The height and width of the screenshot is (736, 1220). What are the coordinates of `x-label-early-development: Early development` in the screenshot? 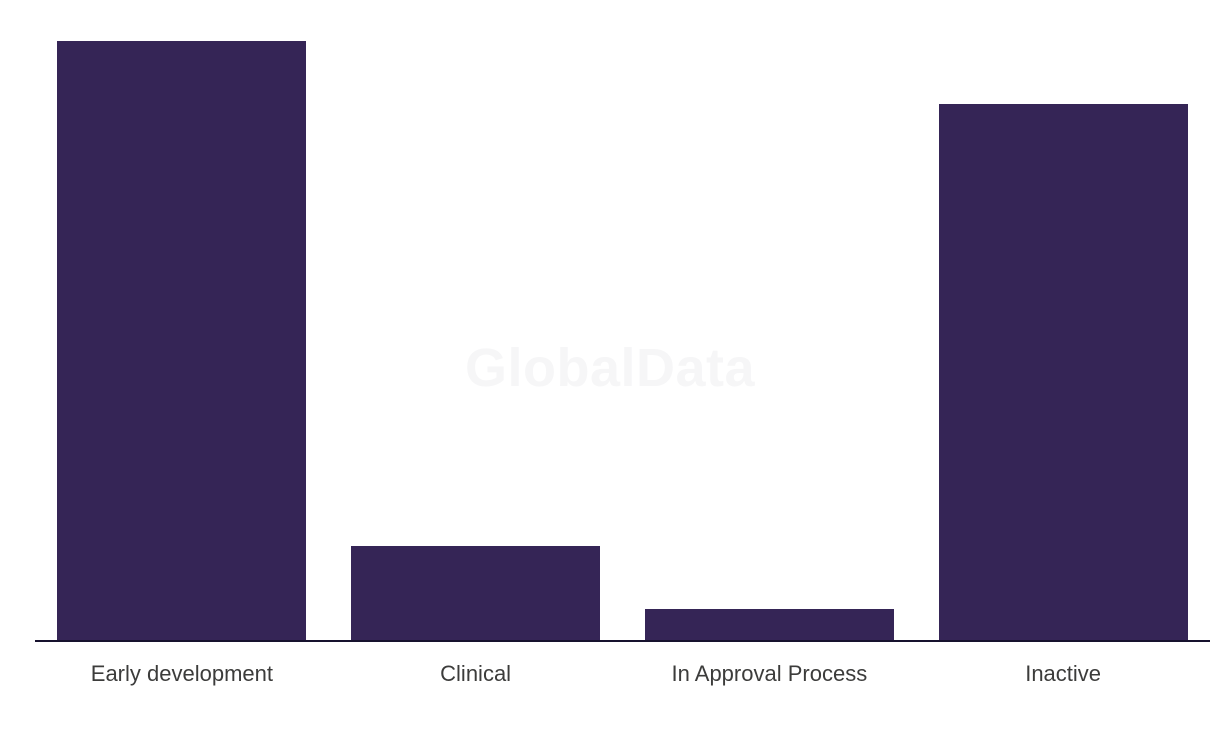 It's located at (181, 673).